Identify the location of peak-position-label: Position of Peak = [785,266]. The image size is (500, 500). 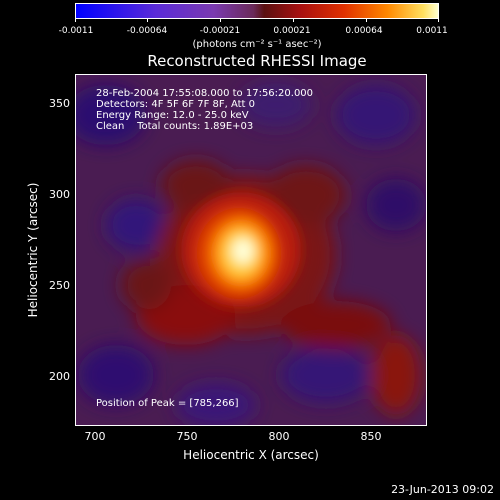
(167, 403).